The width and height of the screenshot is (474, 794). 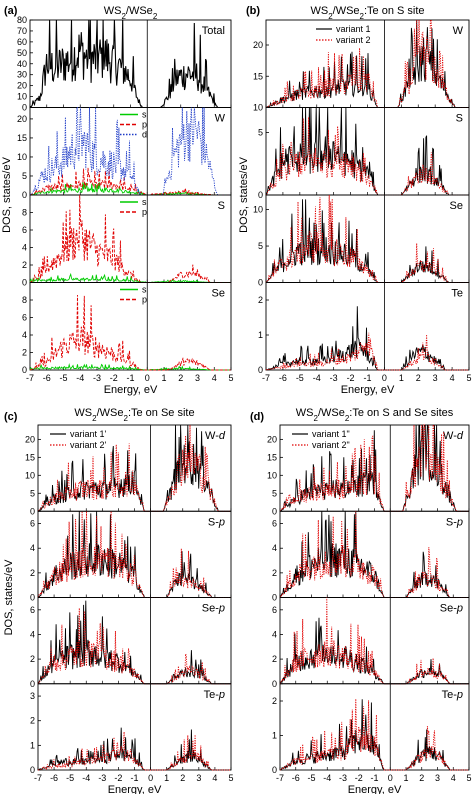 What do you see at coordinates (32, 745) in the screenshot?
I see `y-tick-label: 1` at bounding box center [32, 745].